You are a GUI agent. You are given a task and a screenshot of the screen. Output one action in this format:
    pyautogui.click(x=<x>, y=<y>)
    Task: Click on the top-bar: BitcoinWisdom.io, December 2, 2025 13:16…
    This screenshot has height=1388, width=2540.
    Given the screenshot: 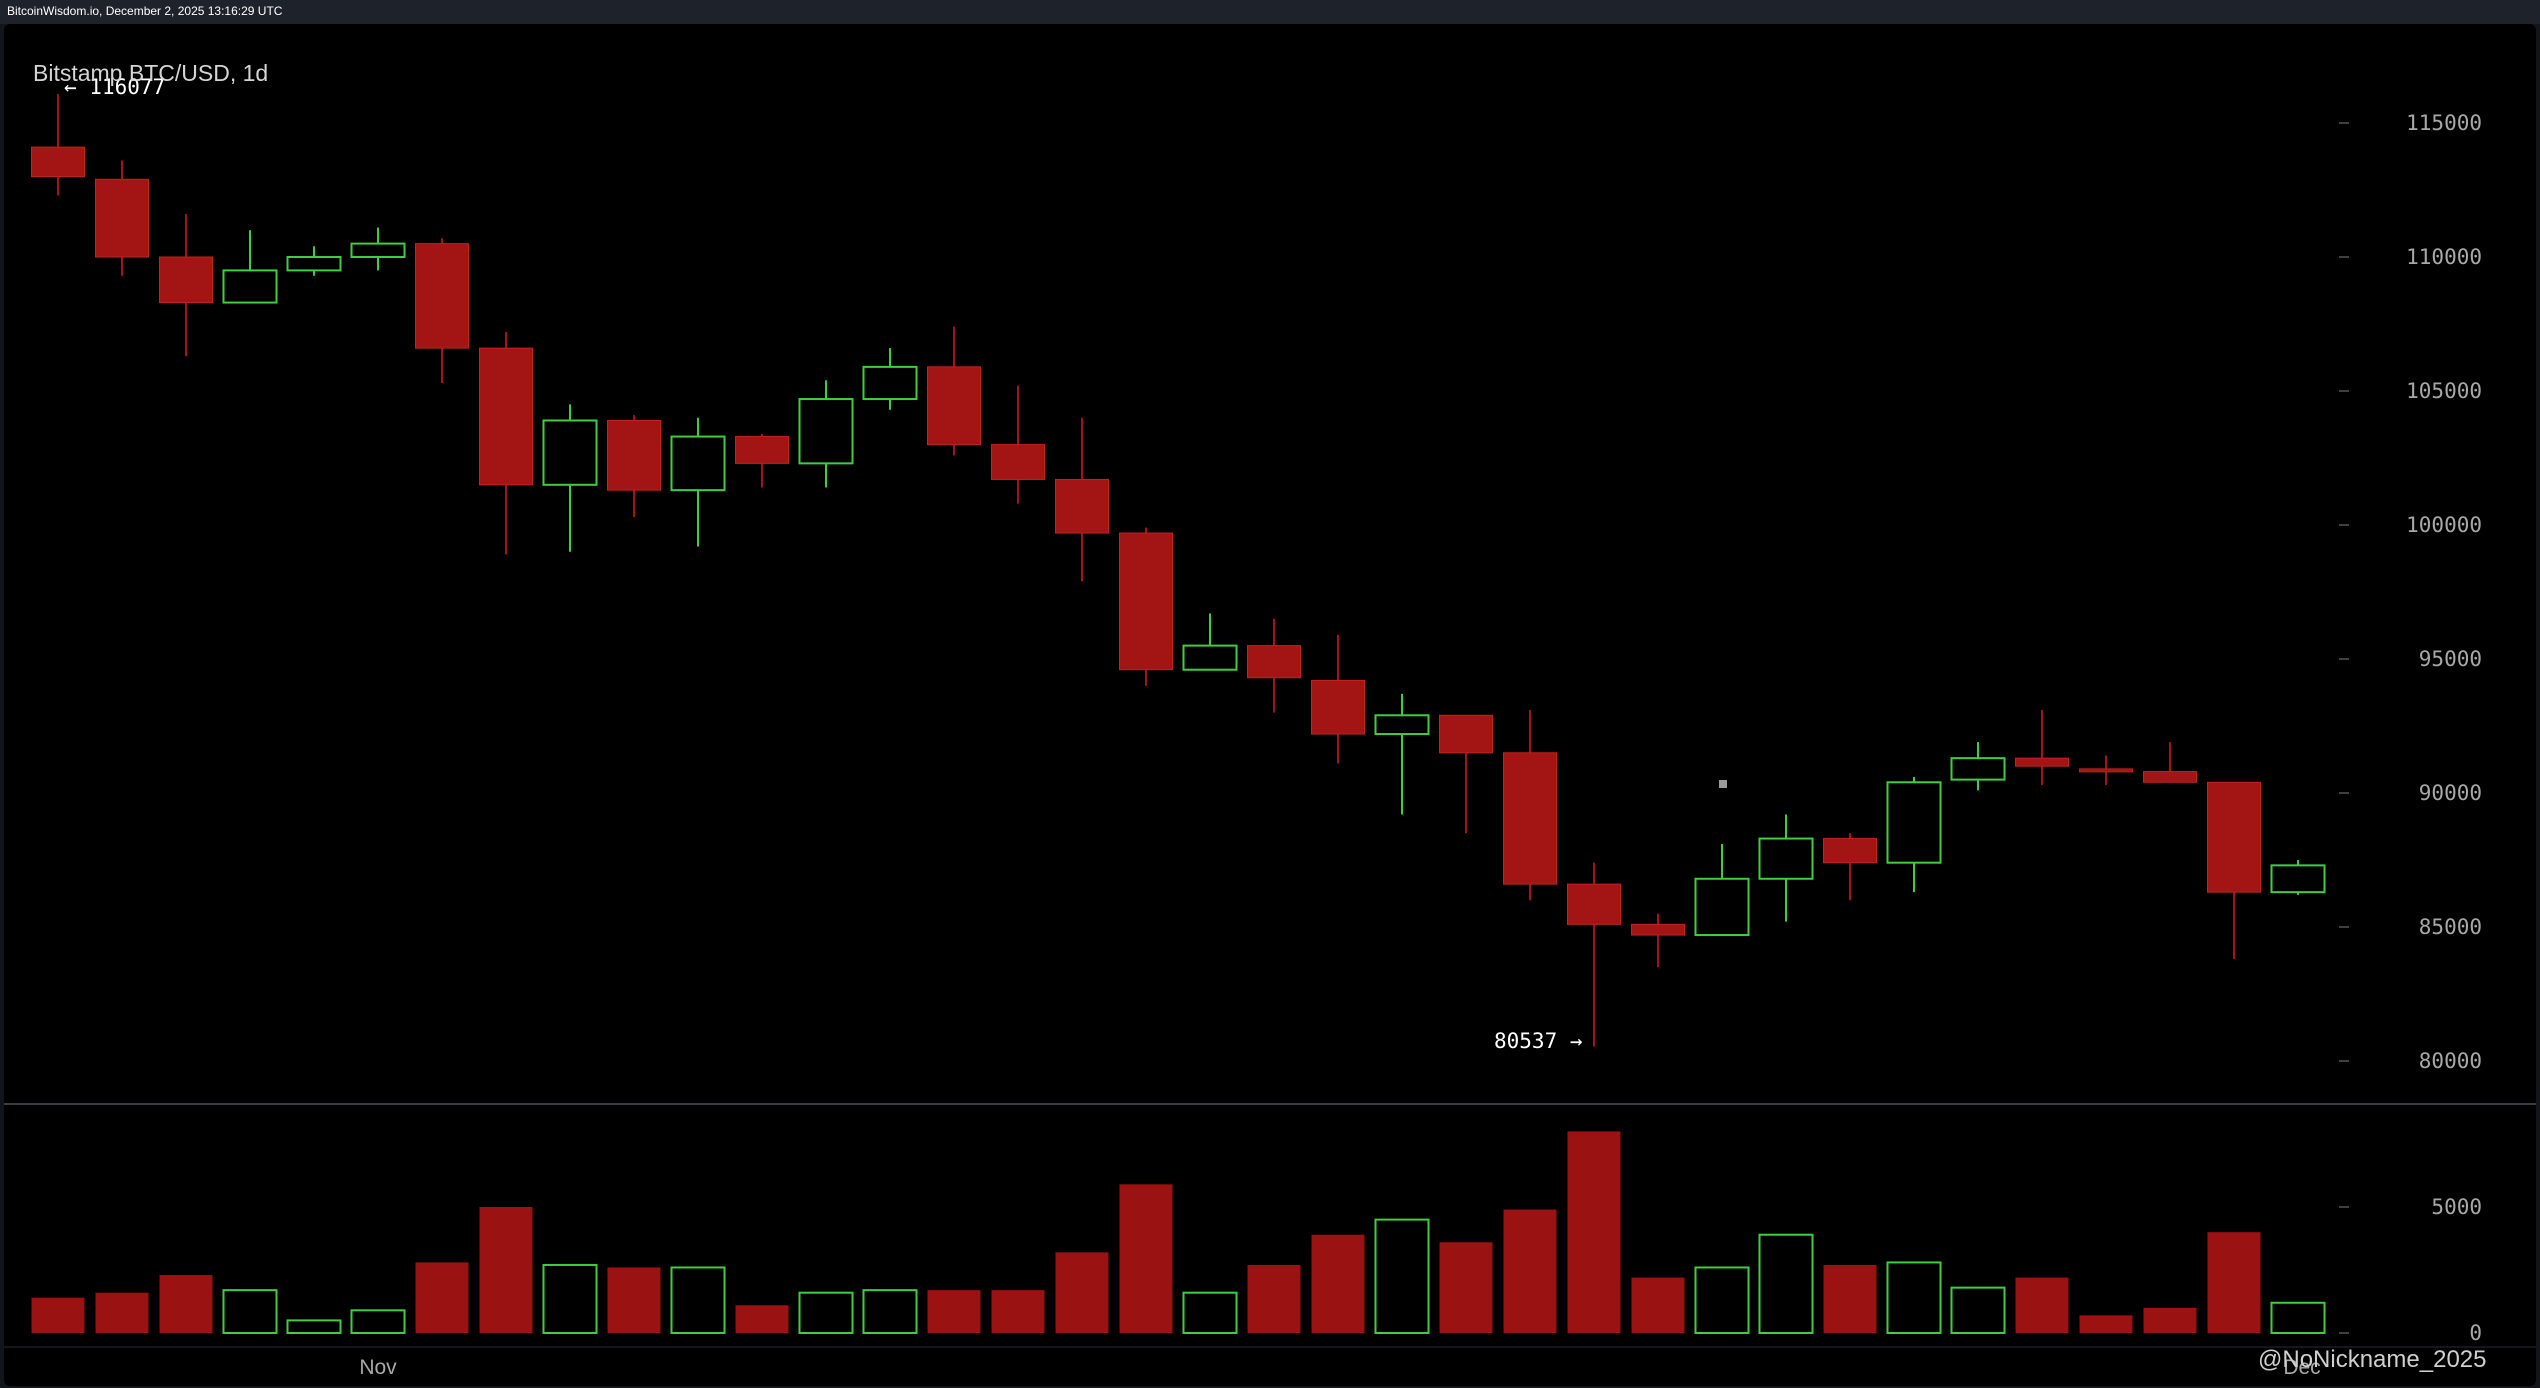 What is the action you would take?
    pyautogui.click(x=1270, y=12)
    